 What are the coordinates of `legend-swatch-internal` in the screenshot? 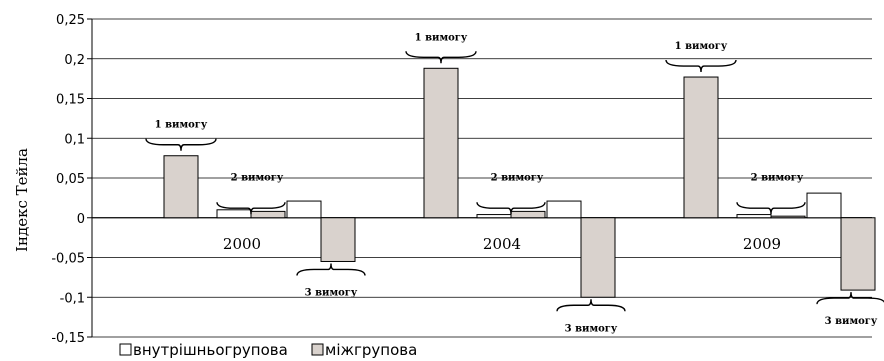 It's located at (125, 349).